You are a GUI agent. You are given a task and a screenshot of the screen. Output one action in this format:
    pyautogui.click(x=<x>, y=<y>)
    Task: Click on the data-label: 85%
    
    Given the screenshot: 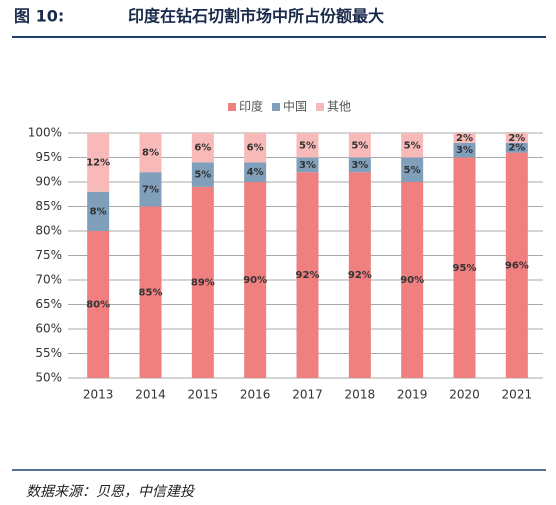 What is the action you would take?
    pyautogui.click(x=151, y=292)
    